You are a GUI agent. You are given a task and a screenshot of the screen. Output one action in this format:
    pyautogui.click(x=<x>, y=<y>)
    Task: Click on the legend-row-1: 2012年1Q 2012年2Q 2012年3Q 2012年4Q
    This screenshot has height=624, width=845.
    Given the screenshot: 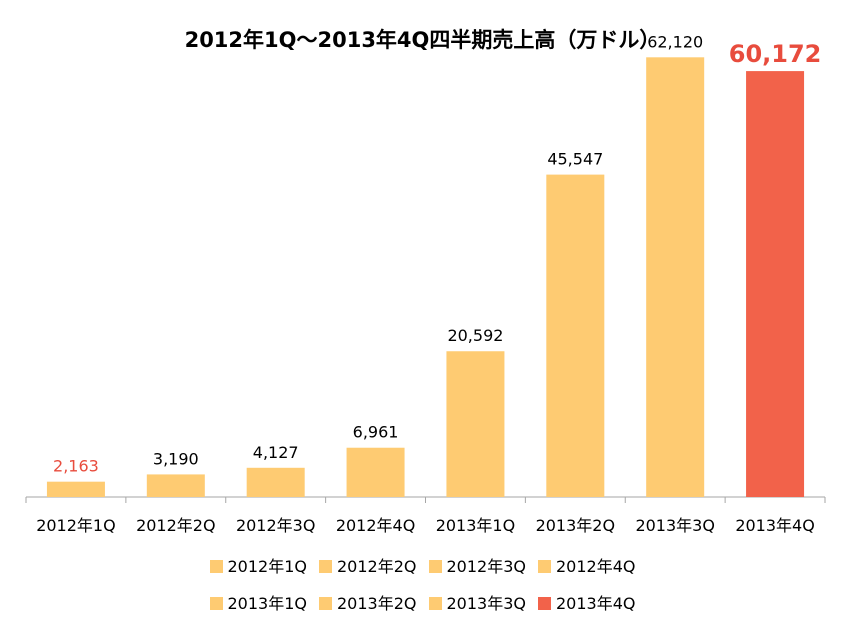 What is the action you would take?
    pyautogui.click(x=422, y=565)
    